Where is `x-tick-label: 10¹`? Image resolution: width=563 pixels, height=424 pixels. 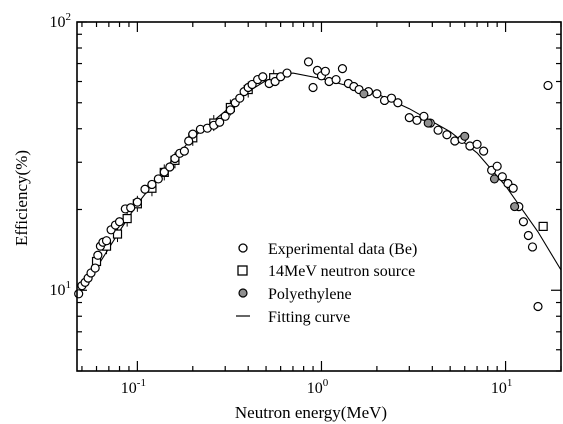
x-tick-label: 10¹ is located at coordinates (502, 387).